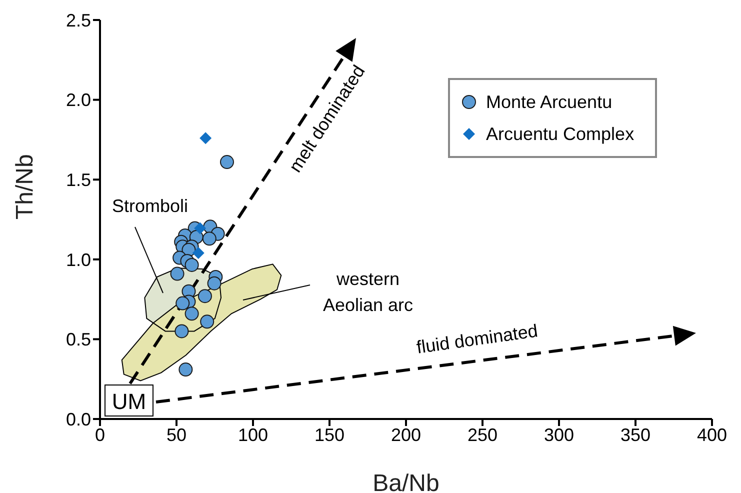  I want to click on x-tick-label: 200, so click(406, 434).